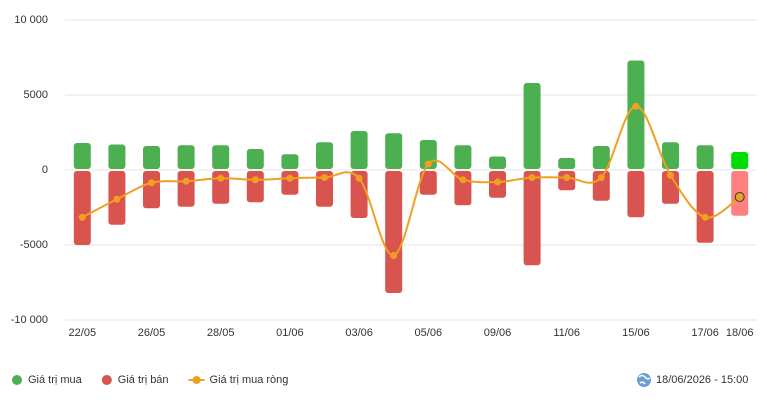 This screenshot has width=767, height=405. I want to click on x-tick-label: 28/05, so click(221, 333).